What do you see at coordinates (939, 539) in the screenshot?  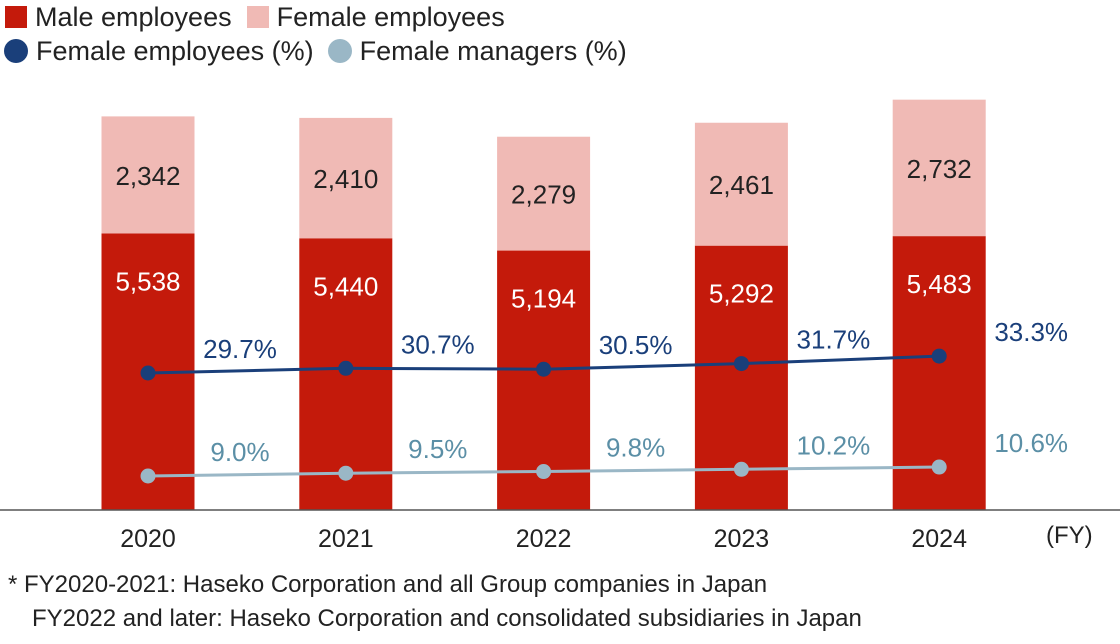 I see `x-tick-2024: 2024` at bounding box center [939, 539].